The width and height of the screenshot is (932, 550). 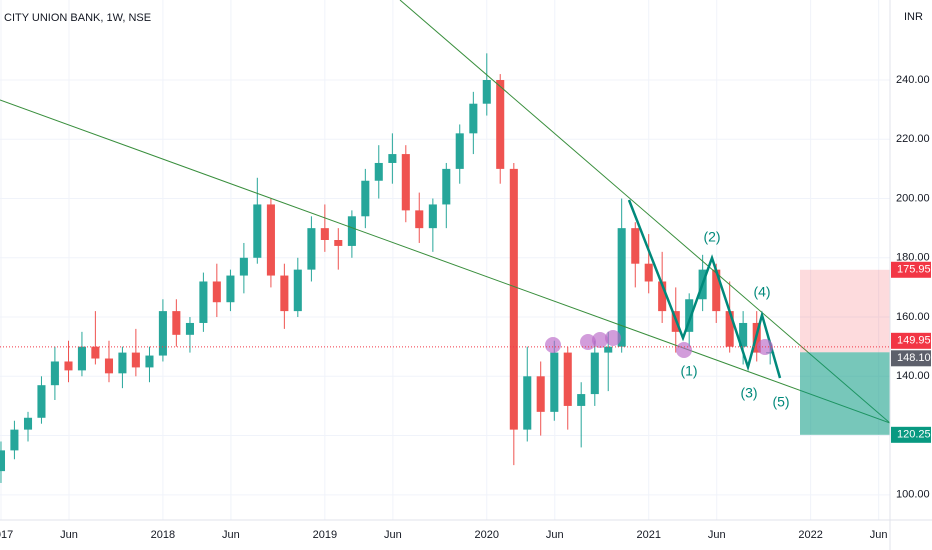 I want to click on y-tick-label: 200.00, so click(x=913, y=198).